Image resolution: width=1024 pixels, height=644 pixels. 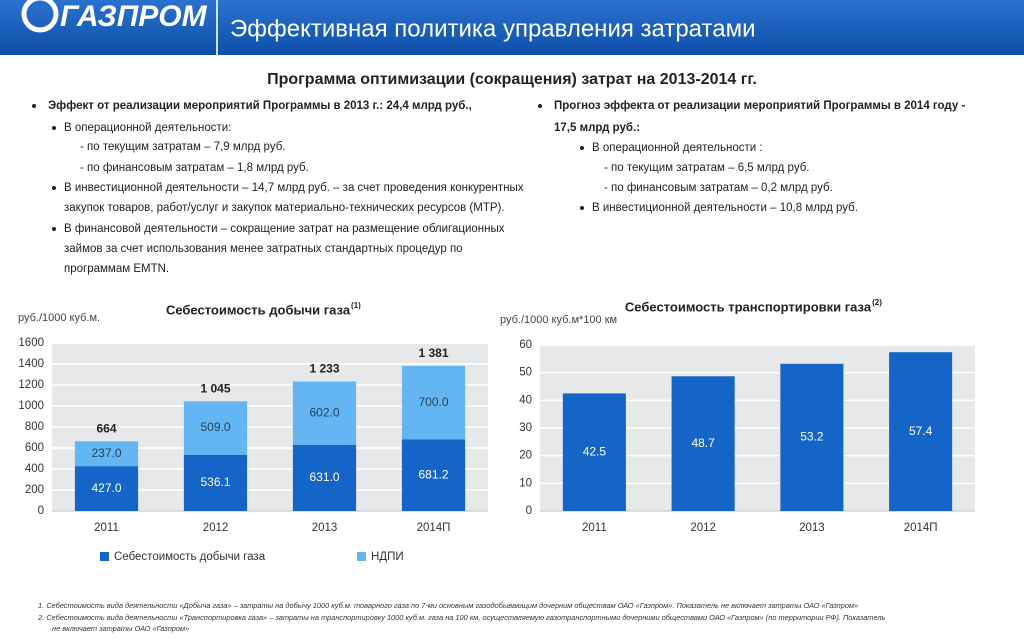 I want to click on total-label: 664, so click(x=106, y=428).